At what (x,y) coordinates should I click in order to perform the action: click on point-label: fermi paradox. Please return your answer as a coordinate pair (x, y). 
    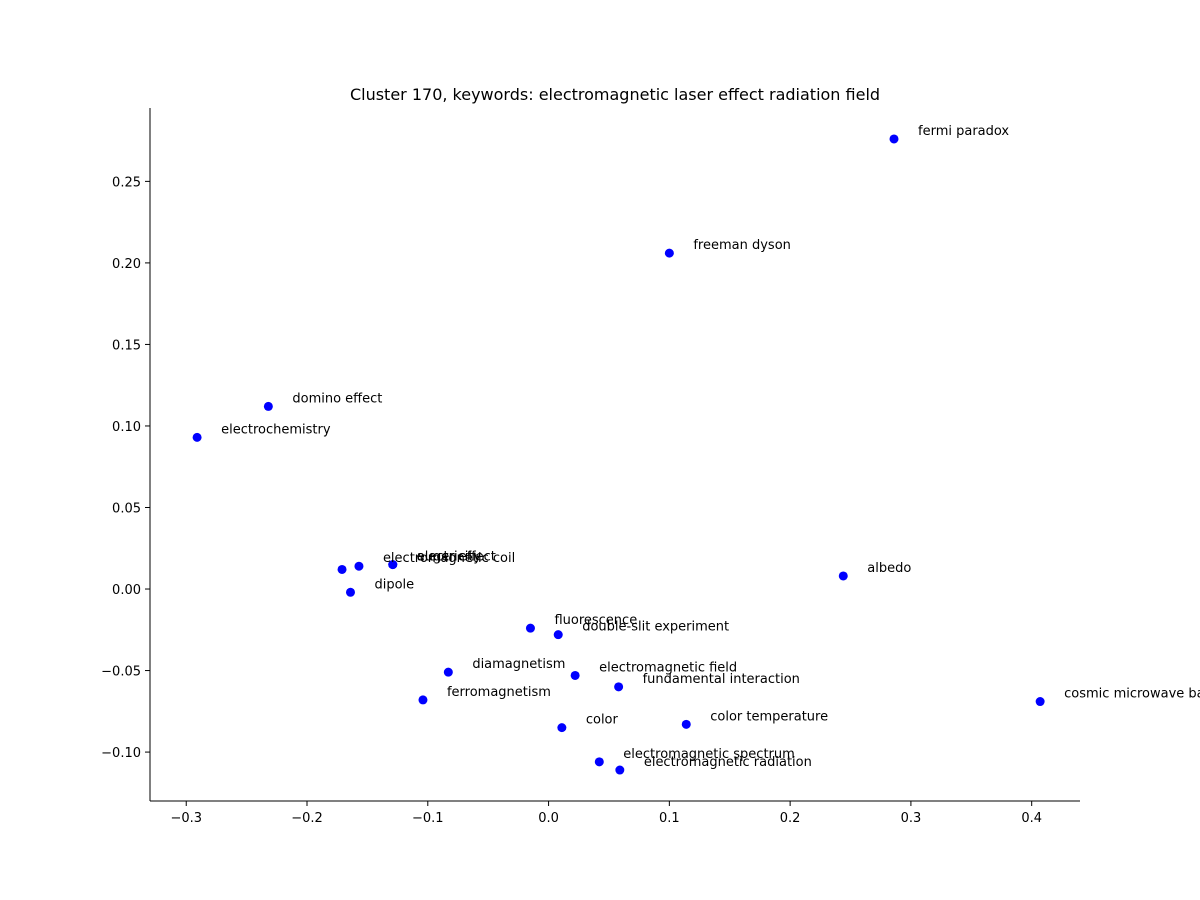
    Looking at the image, I should click on (963, 131).